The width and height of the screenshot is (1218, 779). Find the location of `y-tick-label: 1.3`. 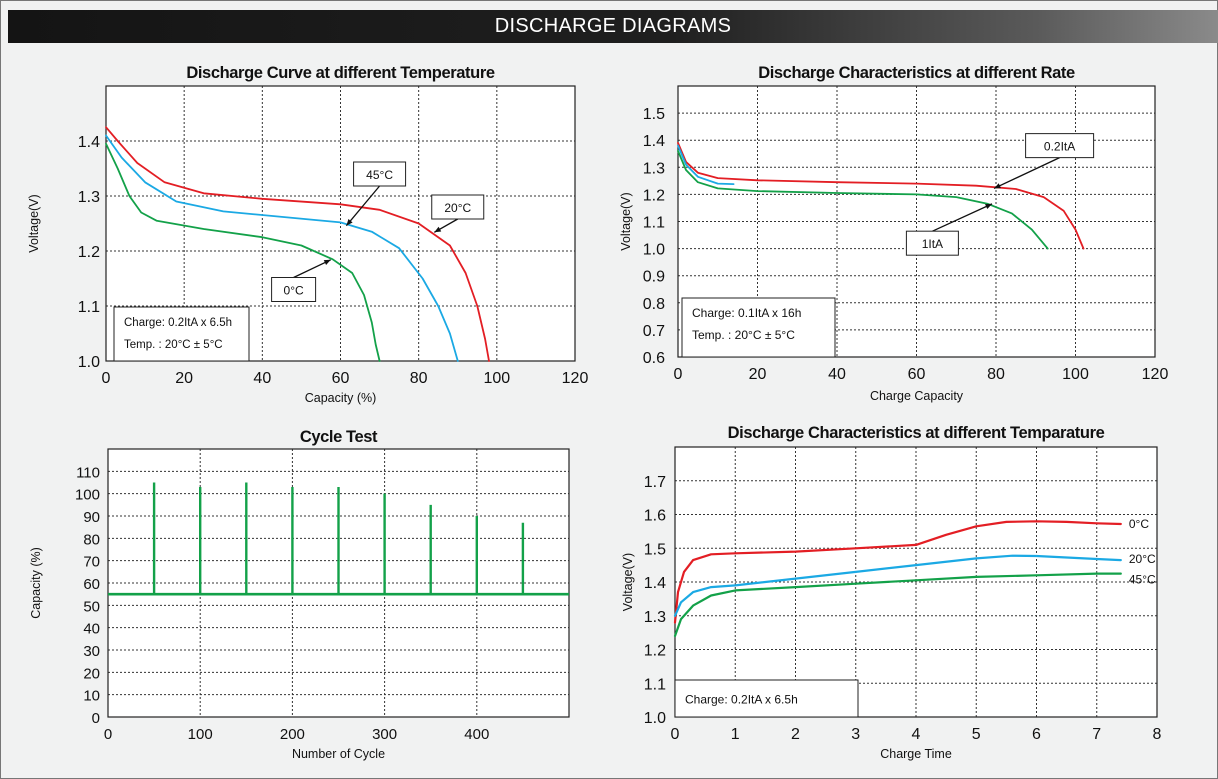

y-tick-label: 1.3 is located at coordinates (655, 617).